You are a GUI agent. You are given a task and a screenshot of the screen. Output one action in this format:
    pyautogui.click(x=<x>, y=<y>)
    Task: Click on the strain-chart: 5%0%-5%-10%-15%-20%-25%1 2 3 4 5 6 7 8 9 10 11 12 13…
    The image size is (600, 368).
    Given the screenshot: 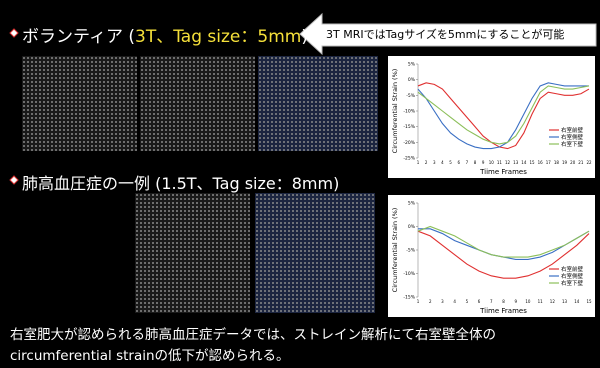 What is the action you would take?
    pyautogui.click(x=491, y=117)
    